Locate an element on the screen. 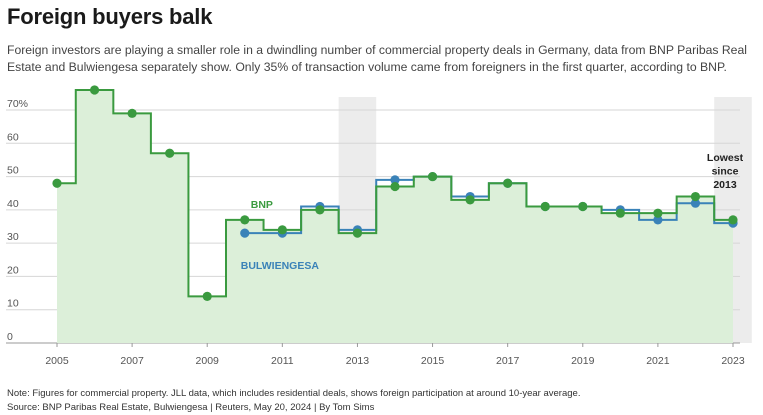 The width and height of the screenshot is (763, 415). bulwiengesa-label: BULWIENGESA is located at coordinates (280, 266).